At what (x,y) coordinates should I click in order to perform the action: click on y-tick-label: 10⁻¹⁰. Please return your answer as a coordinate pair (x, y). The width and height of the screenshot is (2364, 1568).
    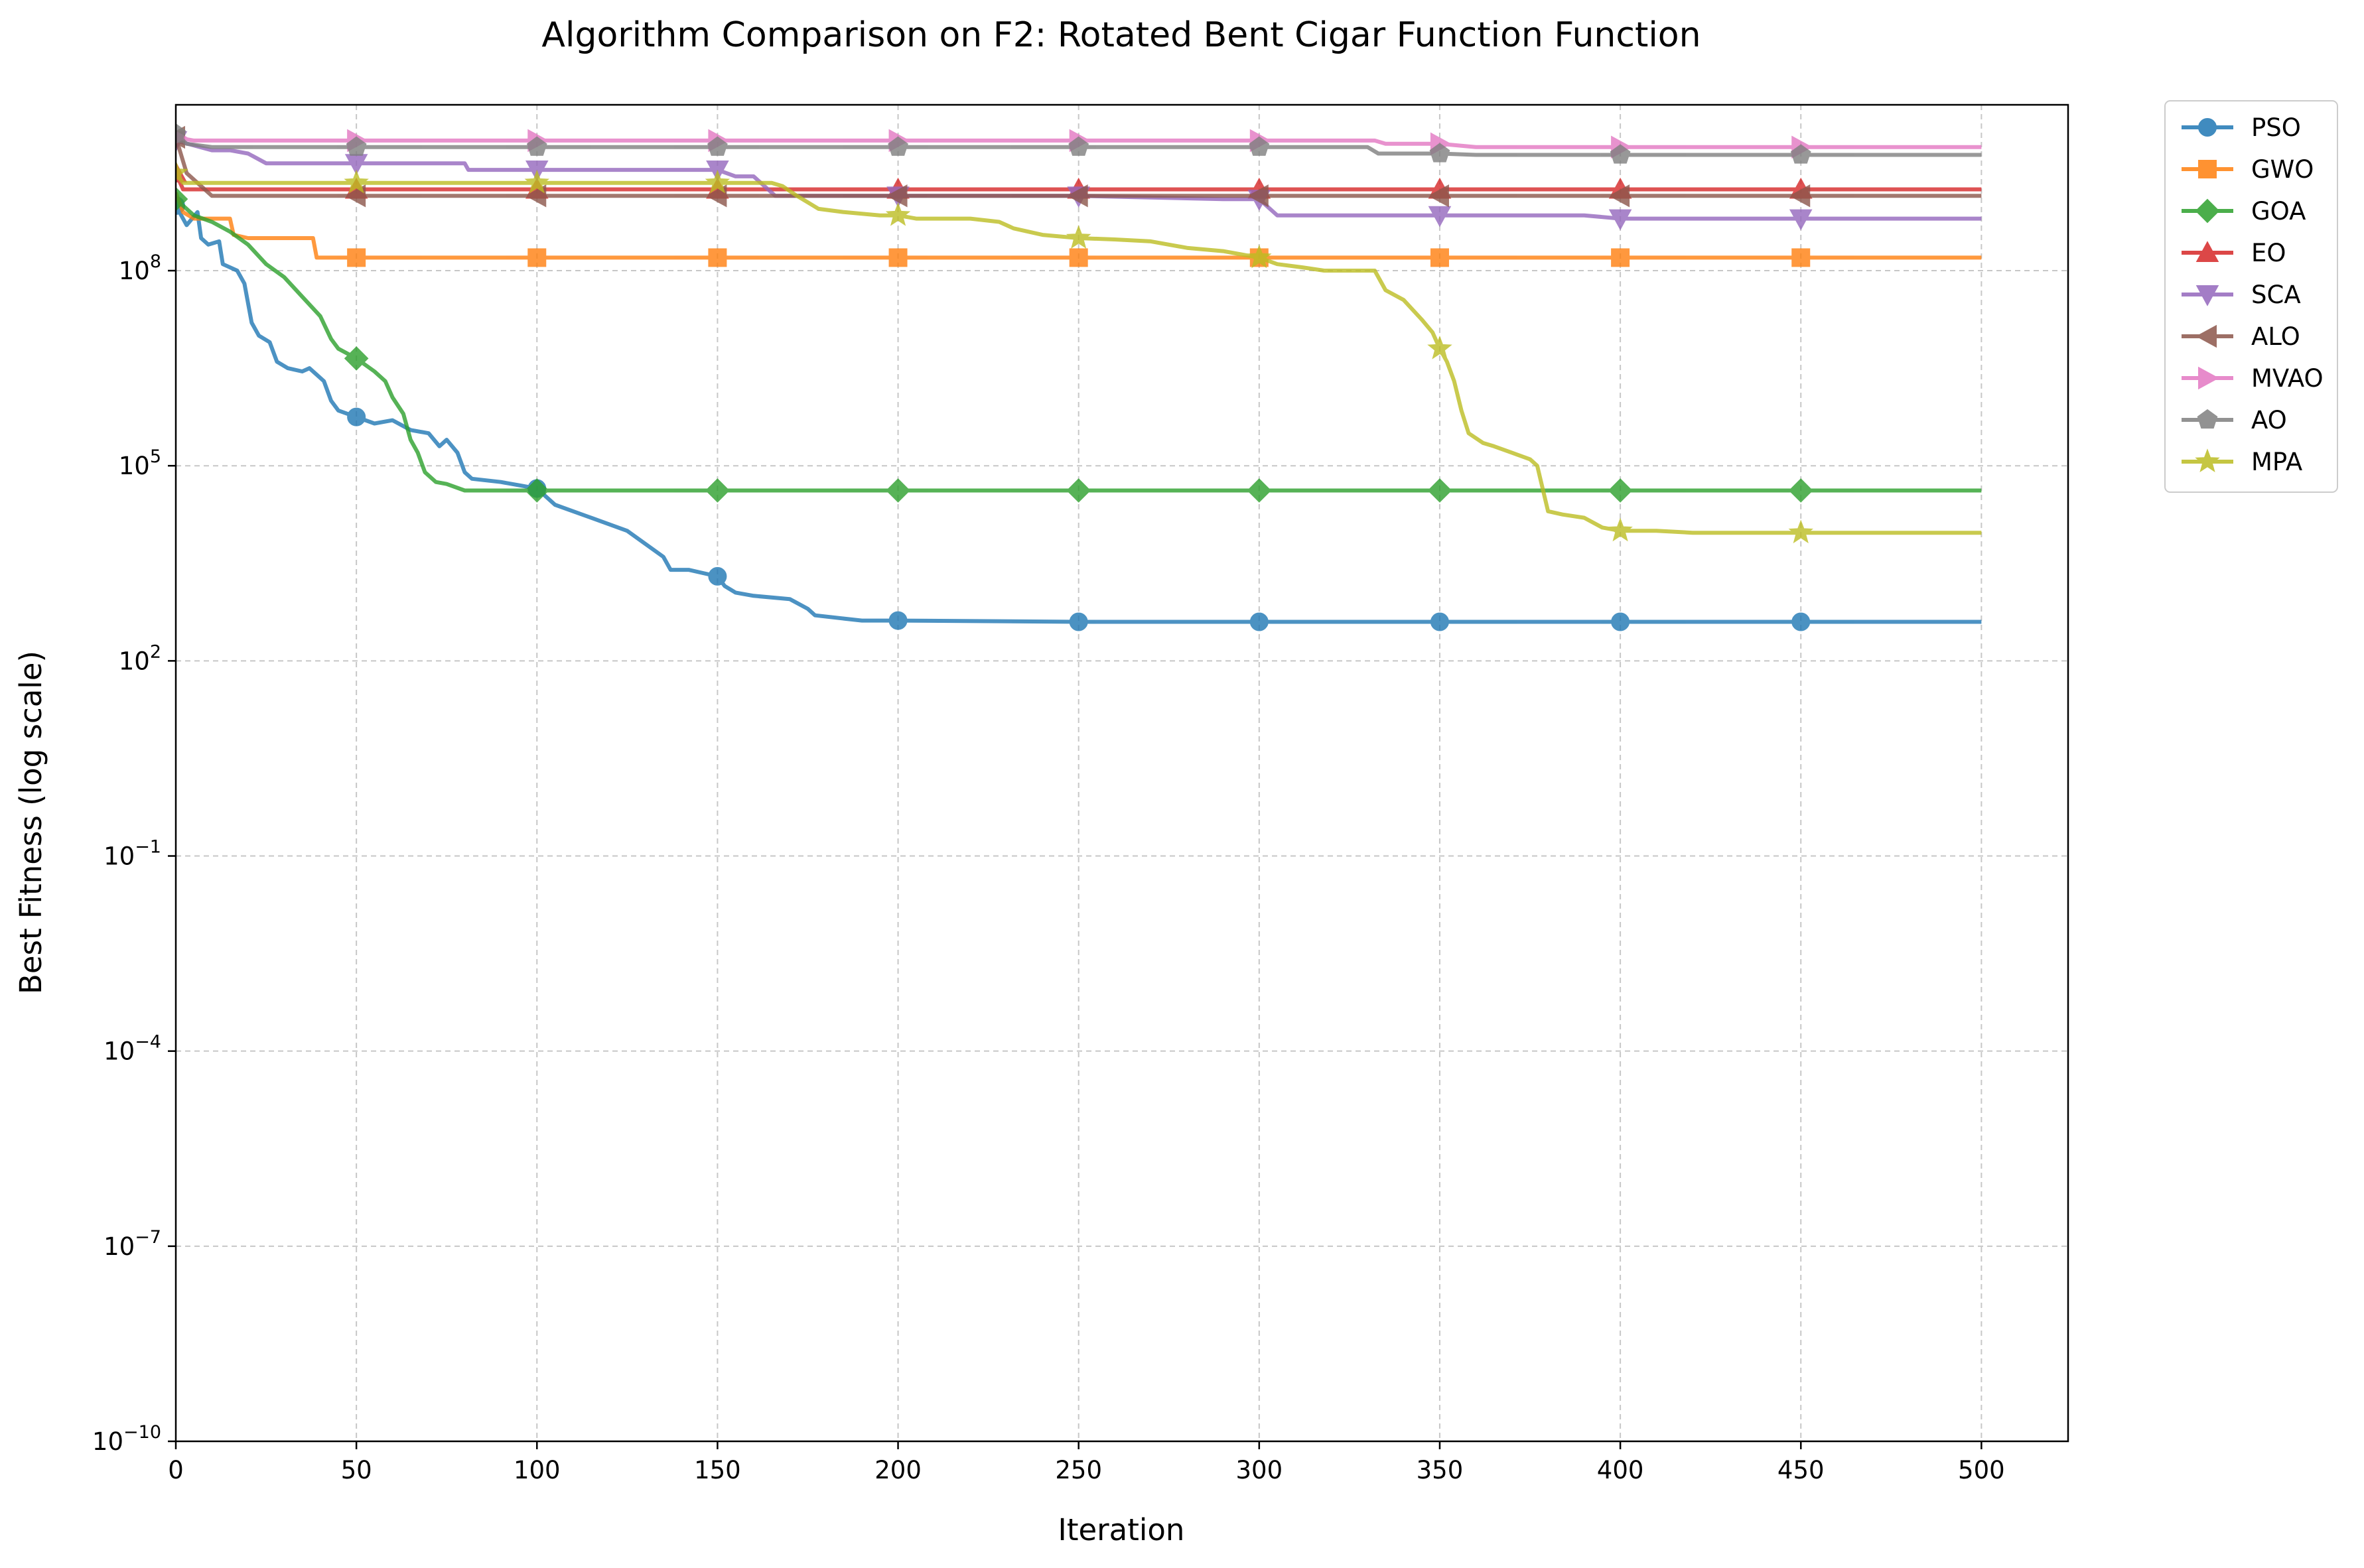
    Looking at the image, I should click on (127, 1439).